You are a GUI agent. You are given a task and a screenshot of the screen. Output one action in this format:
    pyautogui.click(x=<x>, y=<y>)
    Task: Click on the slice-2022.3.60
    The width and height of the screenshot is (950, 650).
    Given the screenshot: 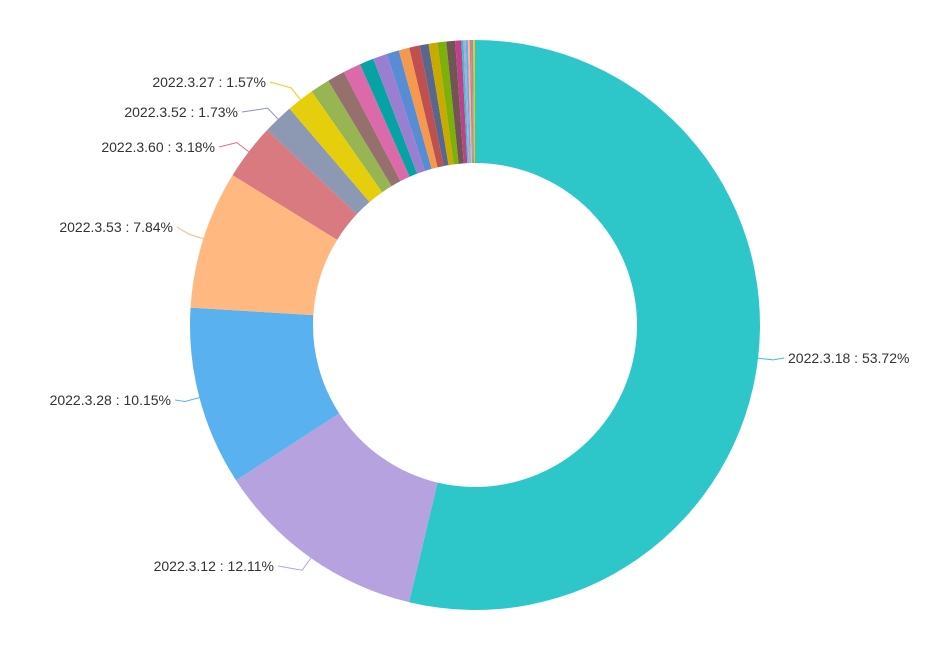 What is the action you would take?
    pyautogui.click(x=294, y=185)
    